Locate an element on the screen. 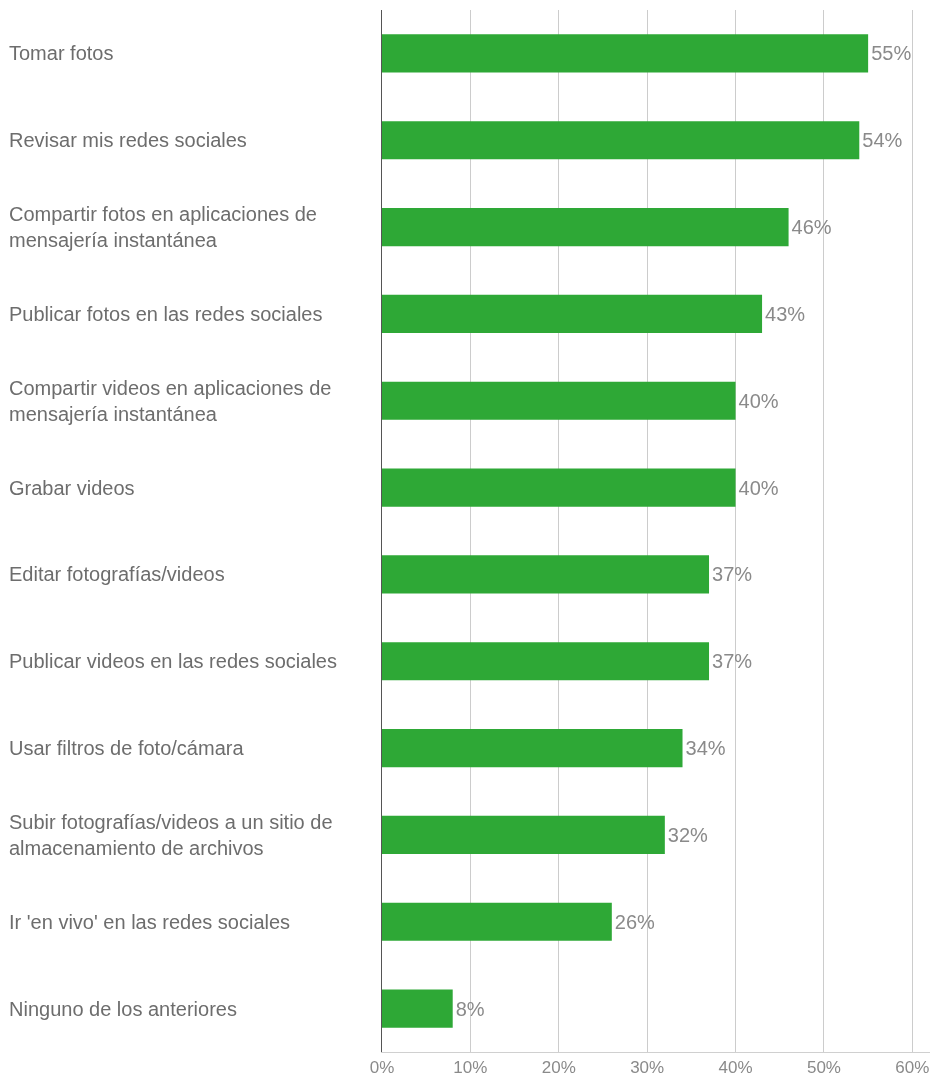 This screenshot has width=942, height=1086. y-tick-label: Compartir videos en aplicaciones de mensajería instantánea is located at coordinates (170, 401).